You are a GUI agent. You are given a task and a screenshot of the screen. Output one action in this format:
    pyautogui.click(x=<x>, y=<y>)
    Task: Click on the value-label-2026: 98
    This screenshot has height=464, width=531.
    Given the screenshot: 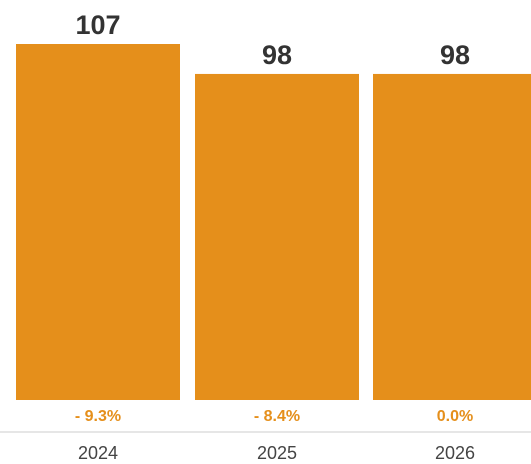 What is the action you would take?
    pyautogui.click(x=455, y=55)
    